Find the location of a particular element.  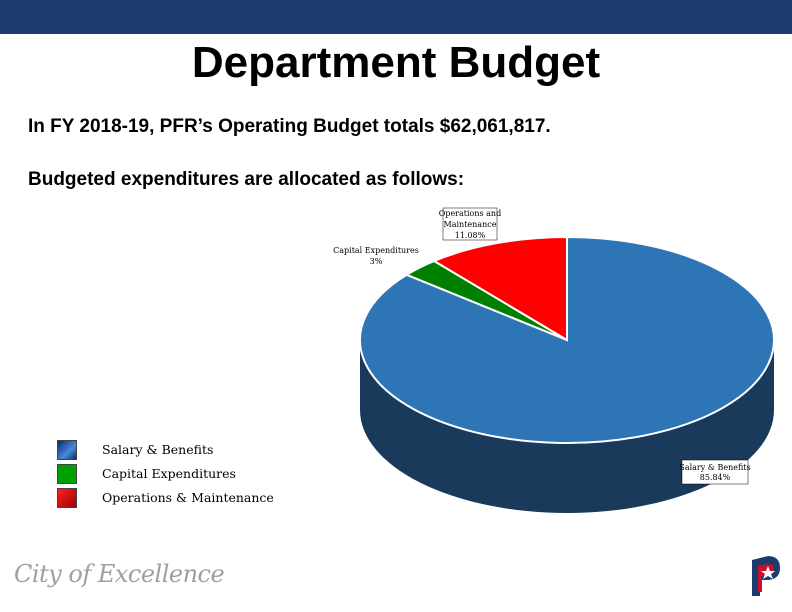

pie-side is located at coordinates (567, 426).